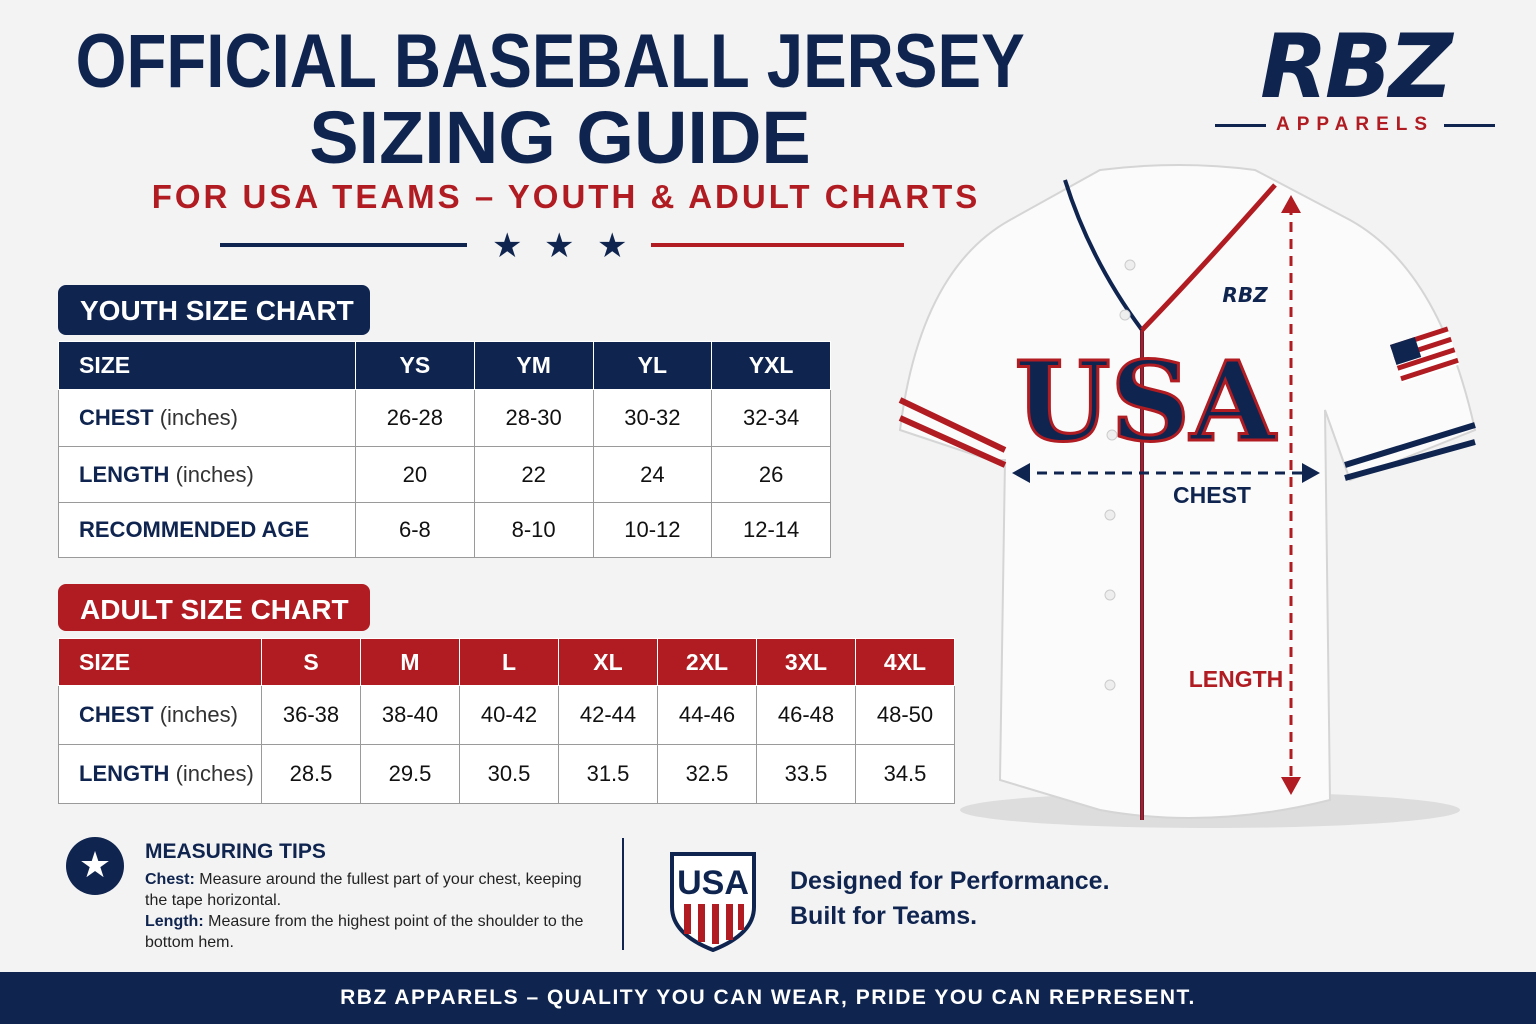 The height and width of the screenshot is (1024, 1536). I want to click on jersey-front-text: USA, so click(1146, 401).